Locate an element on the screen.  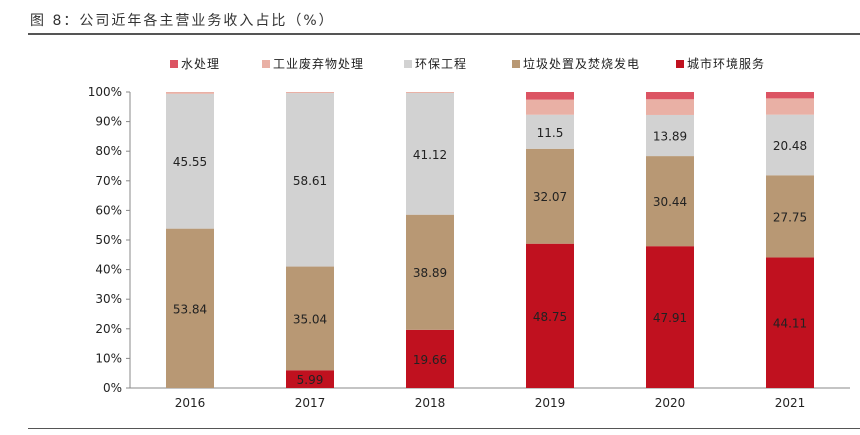
data-label: 11.5 is located at coordinates (550, 133).